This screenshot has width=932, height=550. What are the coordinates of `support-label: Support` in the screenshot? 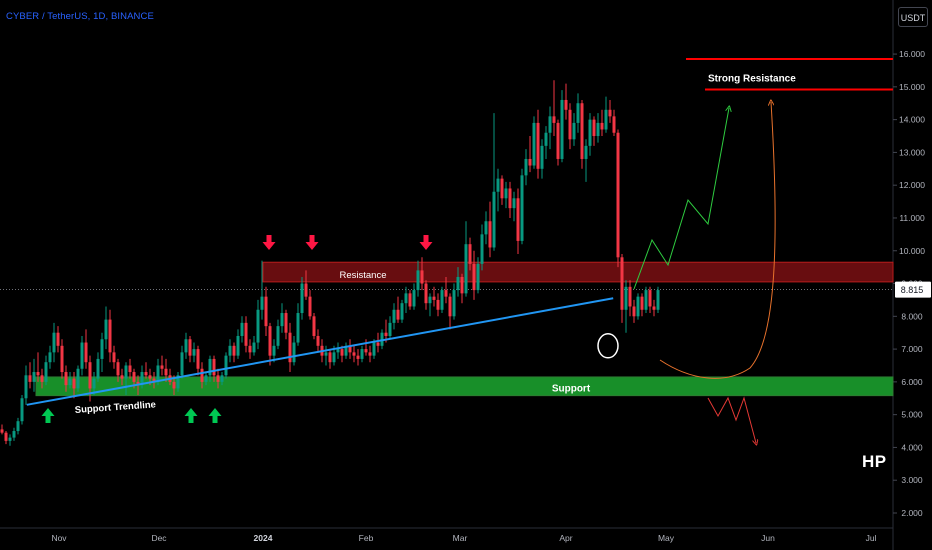 It's located at (571, 389).